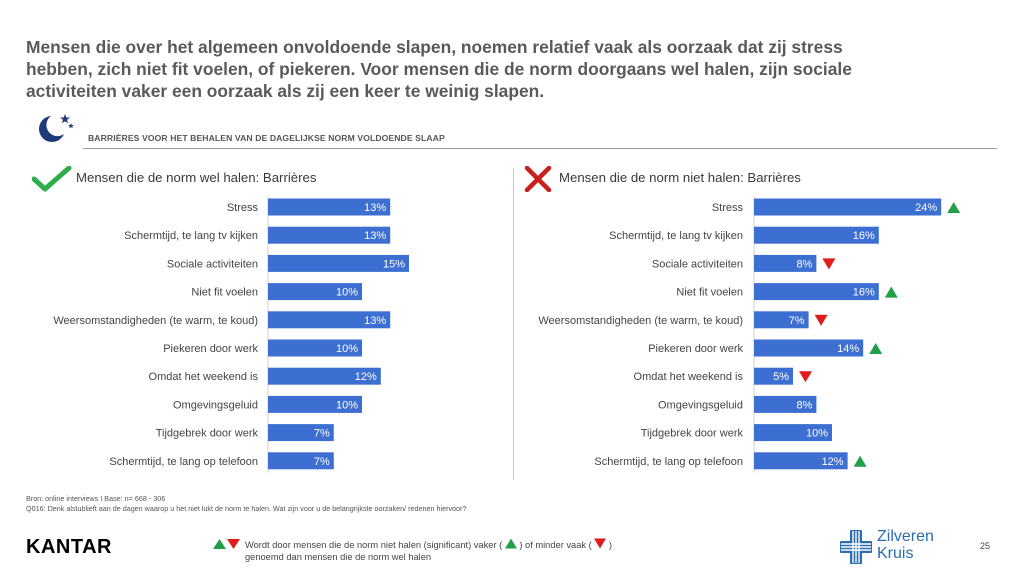 The image size is (1024, 576). I want to click on right-category-label: Niet fit voelen, so click(709, 293).